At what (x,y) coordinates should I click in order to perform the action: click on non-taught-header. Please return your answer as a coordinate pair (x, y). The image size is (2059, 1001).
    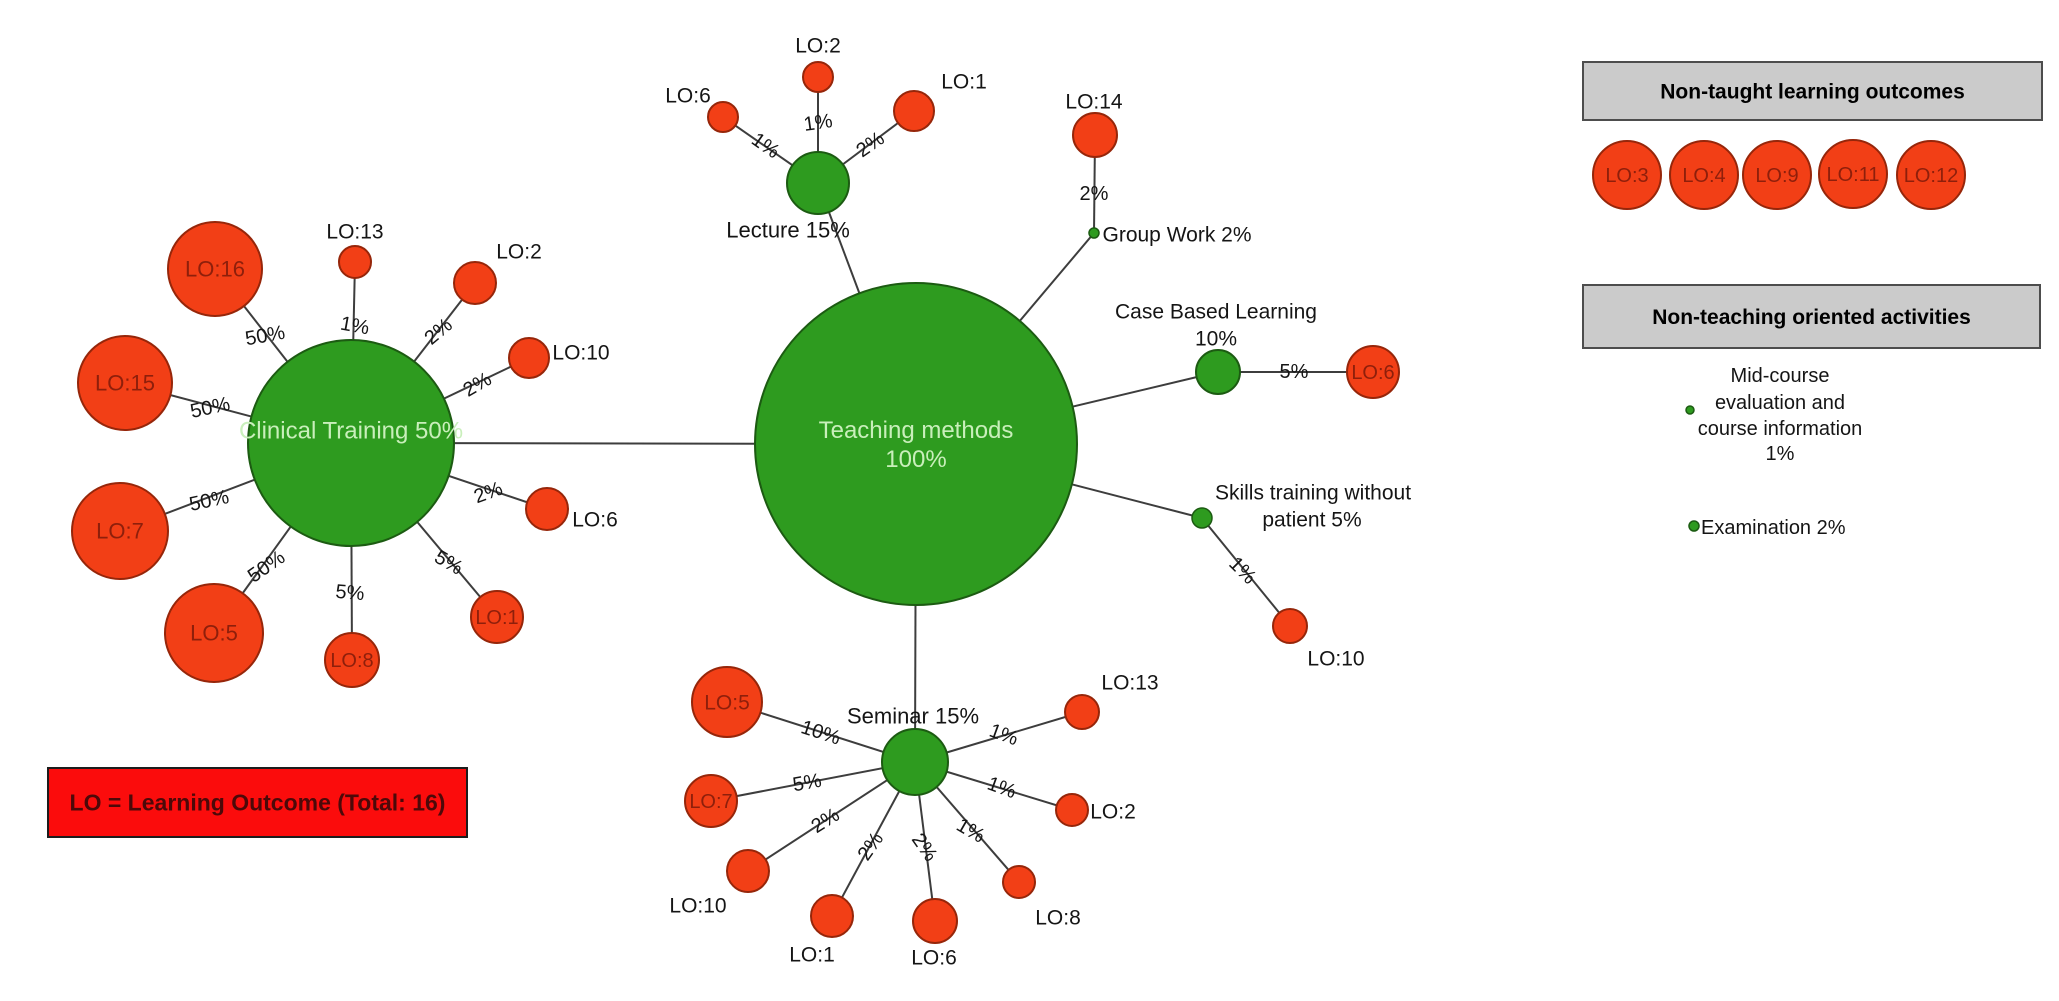
    Looking at the image, I should click on (1812, 91).